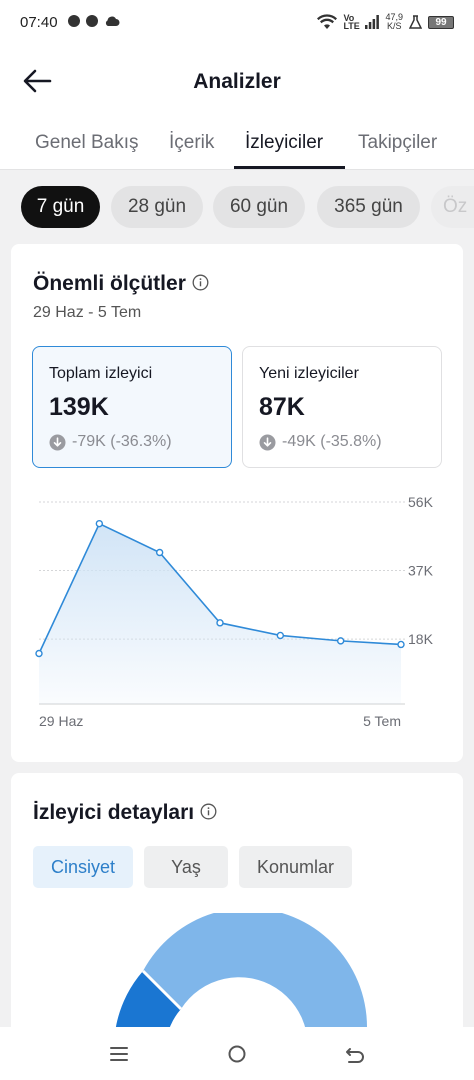 Image resolution: width=474 pixels, height=1080 pixels. I want to click on chip-28-days: 28 gün, so click(157, 207).